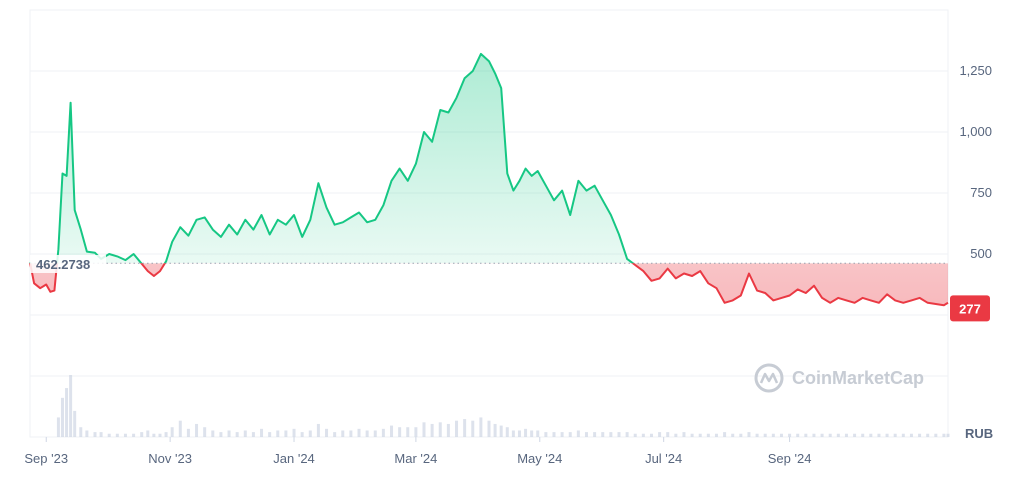  Describe the element at coordinates (981, 253) in the screenshot. I see `y-tick-label: 500` at that location.